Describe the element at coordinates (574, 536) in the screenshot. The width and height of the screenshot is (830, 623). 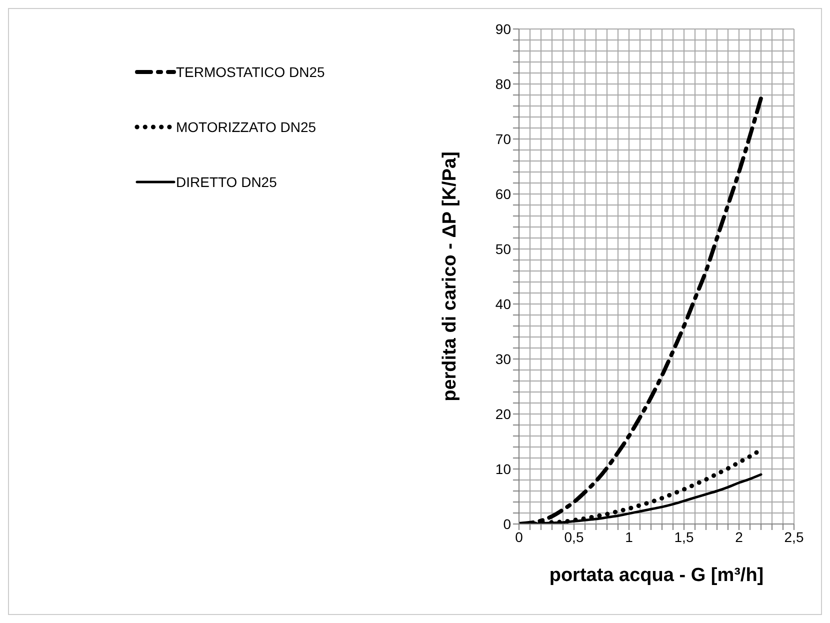
I see `x-tick-label: 0,5` at that location.